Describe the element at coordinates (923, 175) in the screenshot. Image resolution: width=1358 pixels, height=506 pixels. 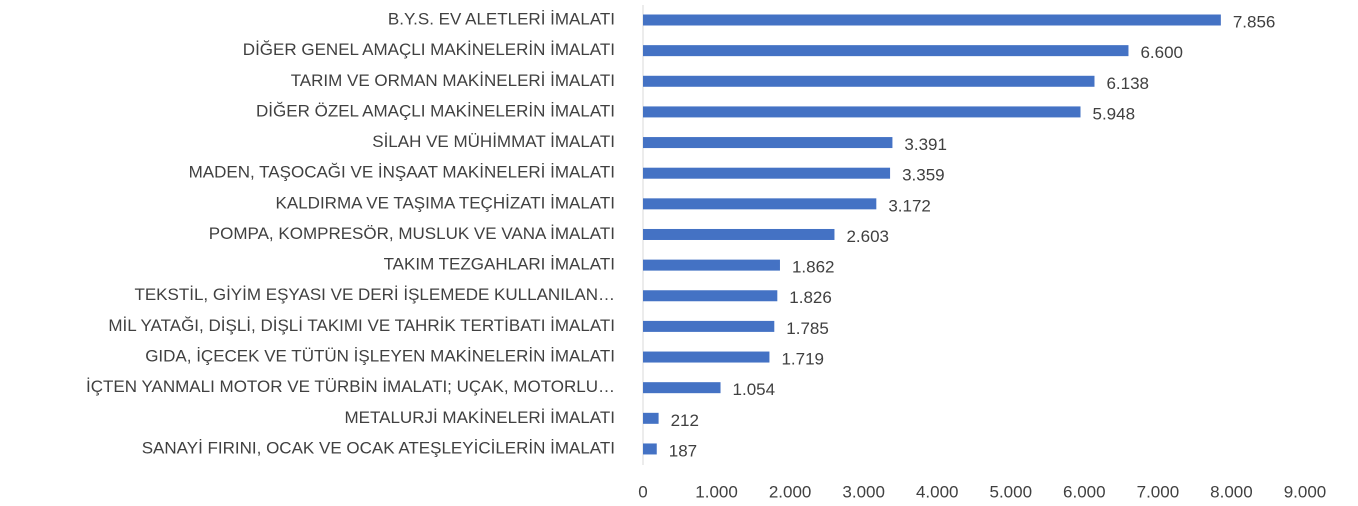
I see `value-label: 3.359` at that location.